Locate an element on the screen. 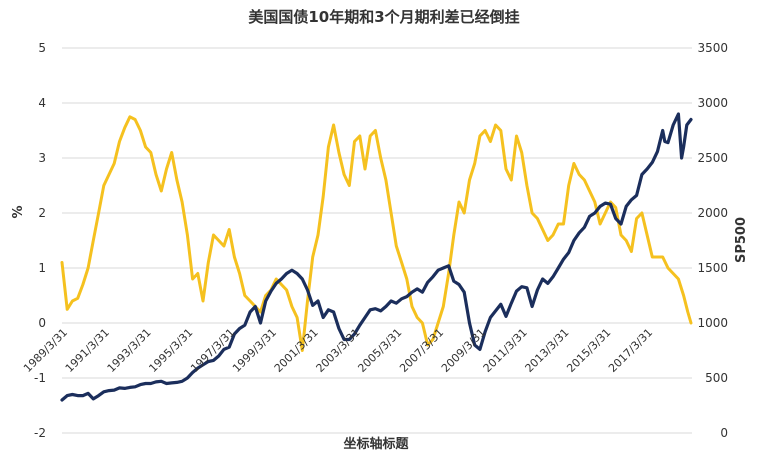  y-left-tick-label: -2 is located at coordinates (40, 433).